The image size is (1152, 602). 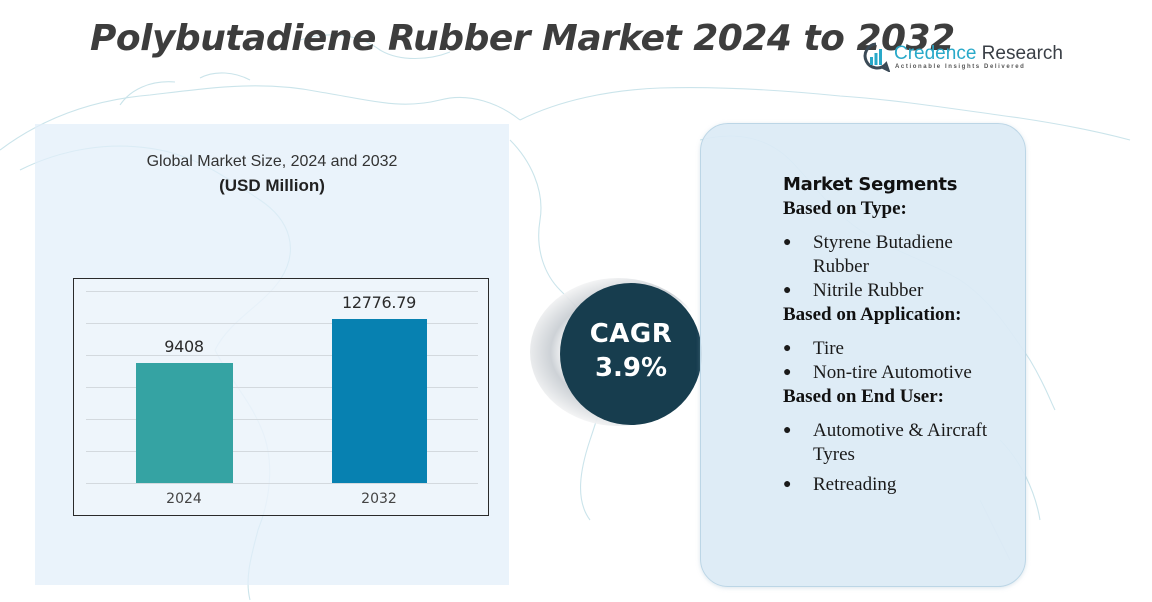 What do you see at coordinates (863, 396) in the screenshot?
I see `segment-group-title: Based on End User:` at bounding box center [863, 396].